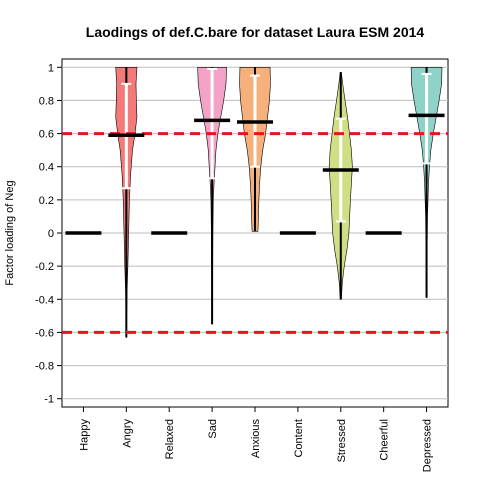 The height and width of the screenshot is (480, 480). Describe the element at coordinates (44, 267) in the screenshot. I see `y-tick-label: -0.2` at that location.